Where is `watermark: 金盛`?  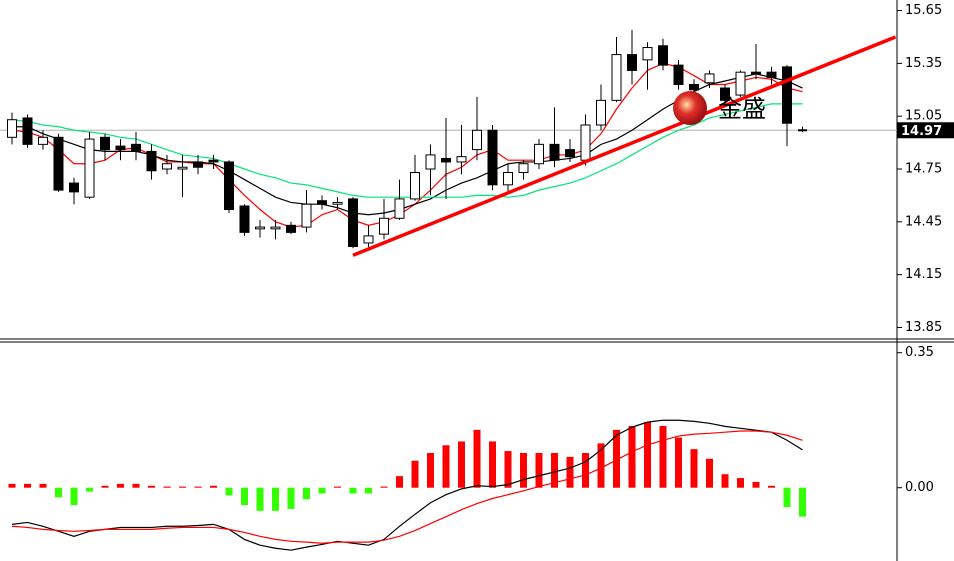 watermark: 金盛 is located at coordinates (742, 109).